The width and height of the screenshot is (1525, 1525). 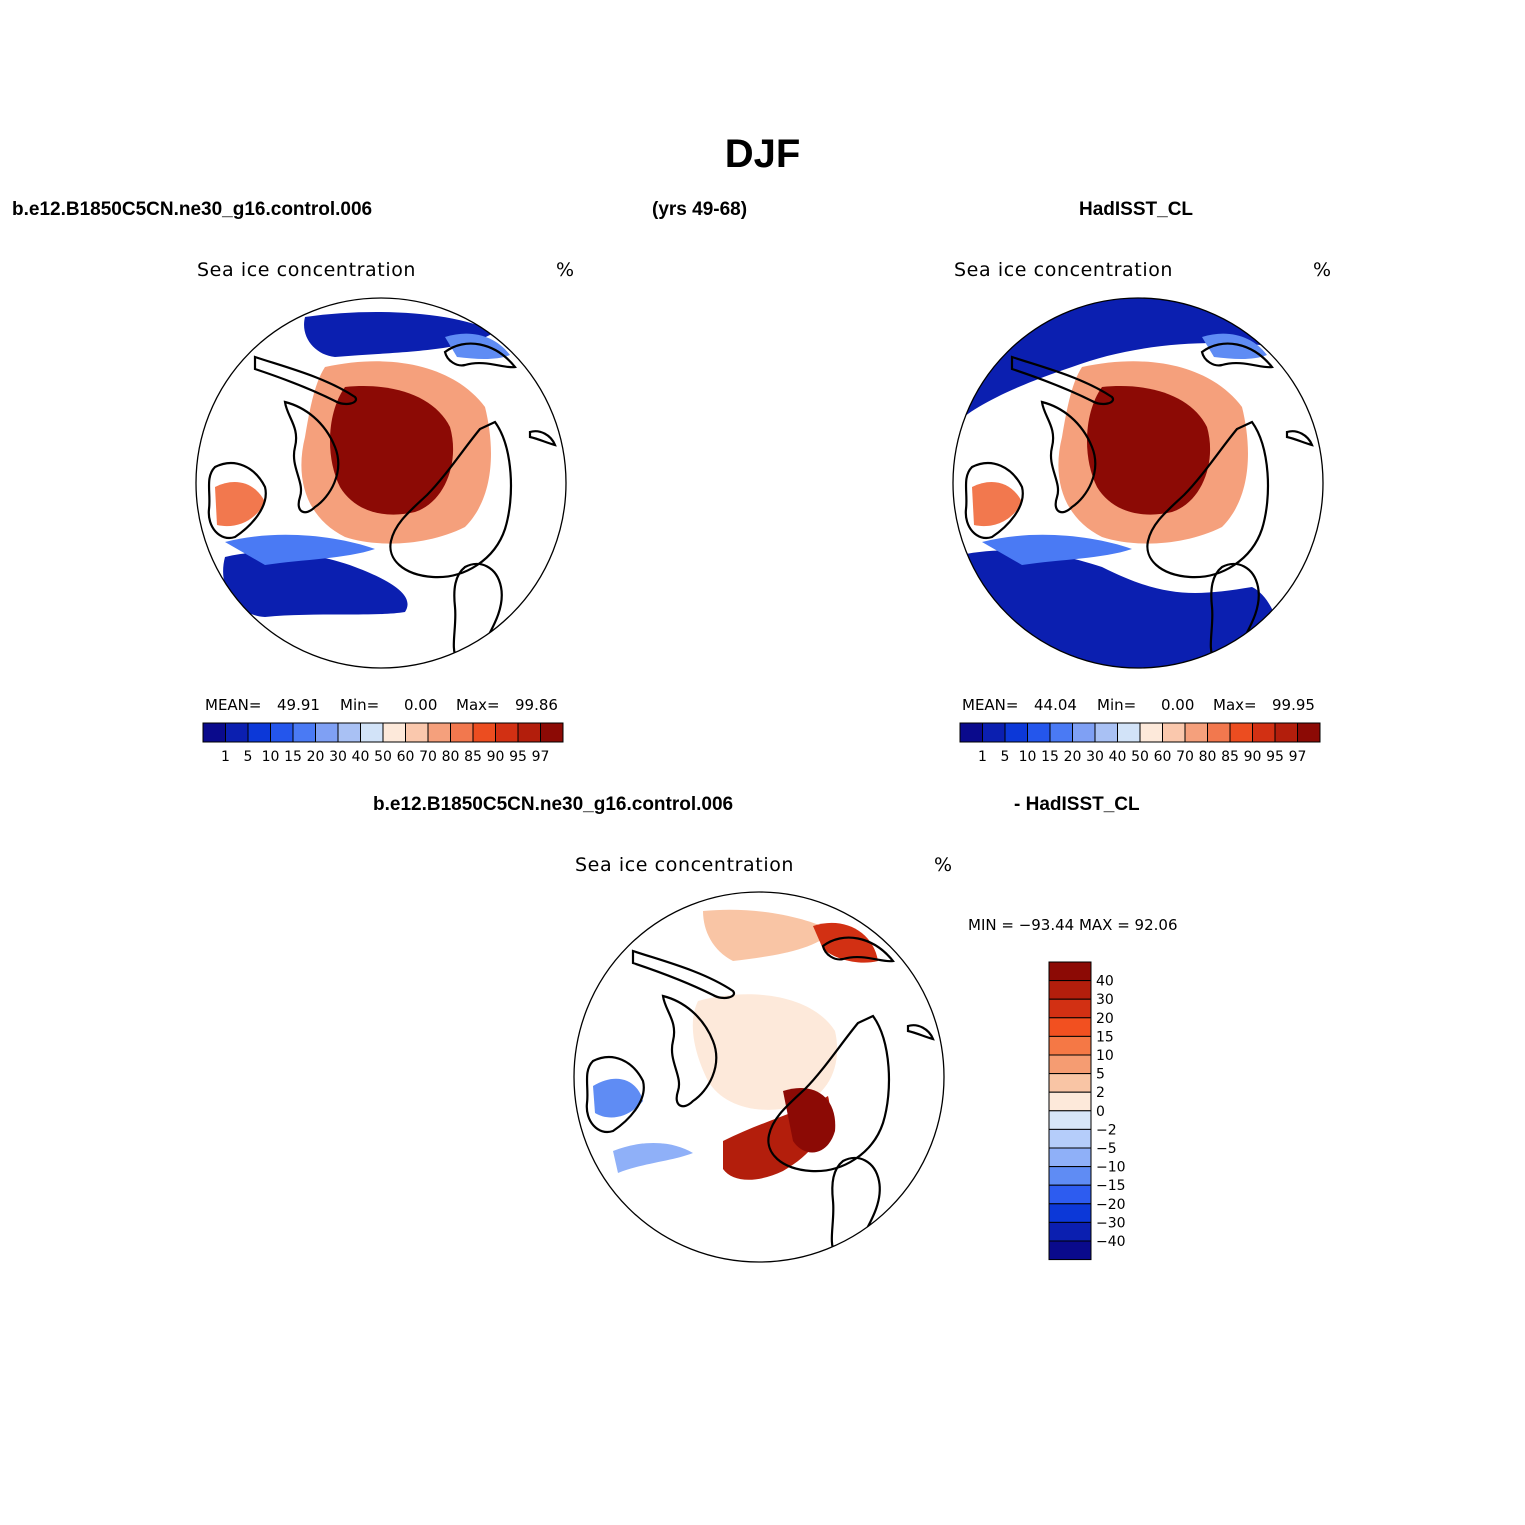 I want to click on panel1-polar-map, so click(x=381, y=483).